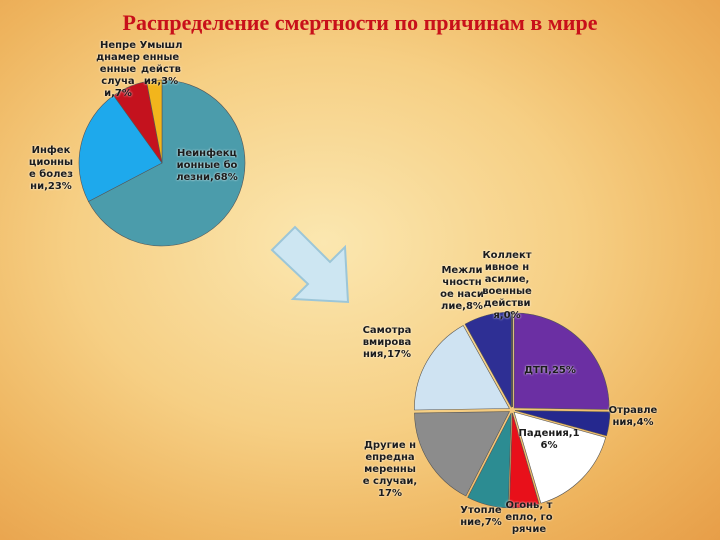 The width and height of the screenshot is (720, 540). Describe the element at coordinates (529, 517) in the screenshot. I see `slice-label: Огонь, тепло, горячие` at that location.